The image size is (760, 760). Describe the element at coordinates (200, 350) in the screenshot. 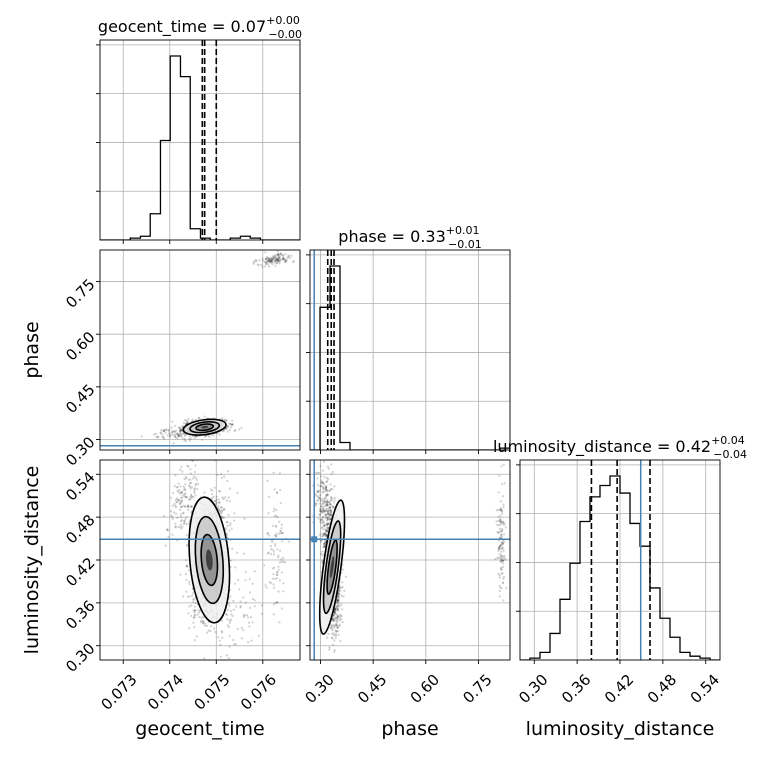

I see `scatter-0-frame` at that location.